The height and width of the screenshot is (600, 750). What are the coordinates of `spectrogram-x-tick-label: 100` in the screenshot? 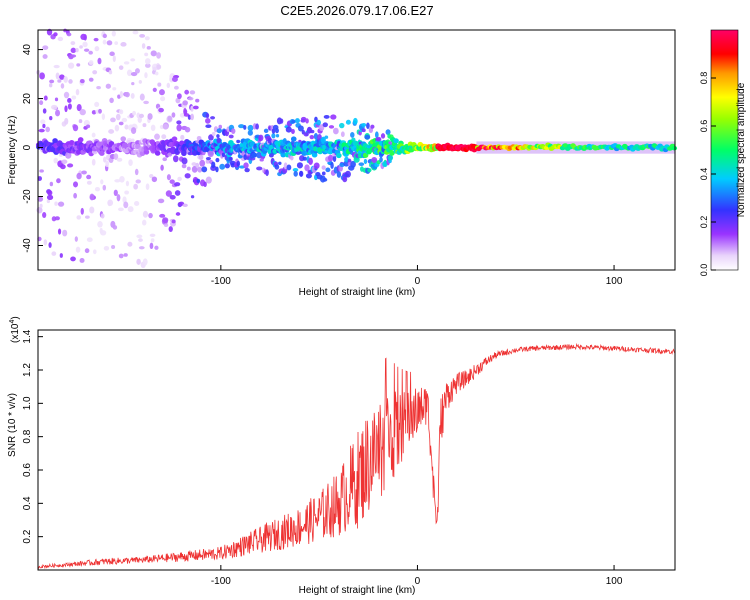 It's located at (614, 281).